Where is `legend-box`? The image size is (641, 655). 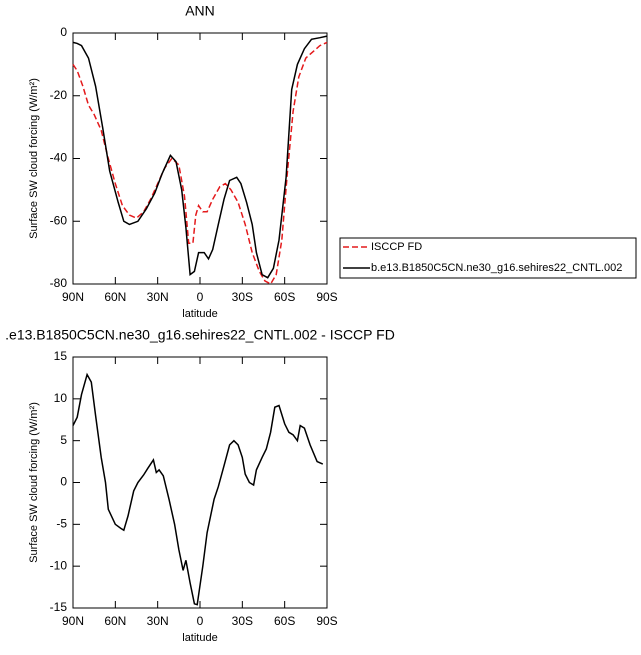 legend-box is located at coordinates (488, 258).